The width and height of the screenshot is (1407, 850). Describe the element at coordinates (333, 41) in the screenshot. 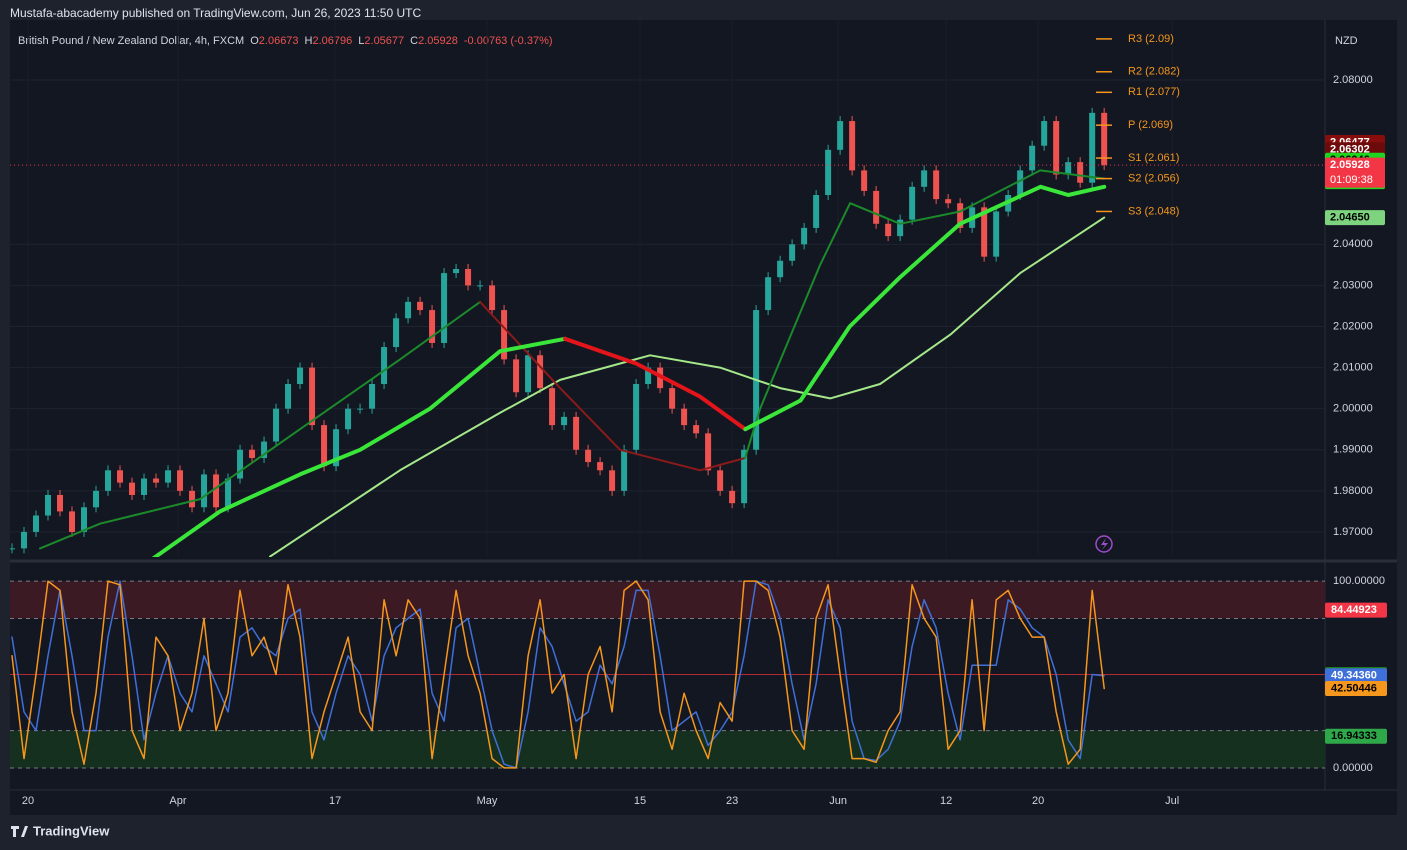

I see `ohlc-value: 2.06796` at that location.